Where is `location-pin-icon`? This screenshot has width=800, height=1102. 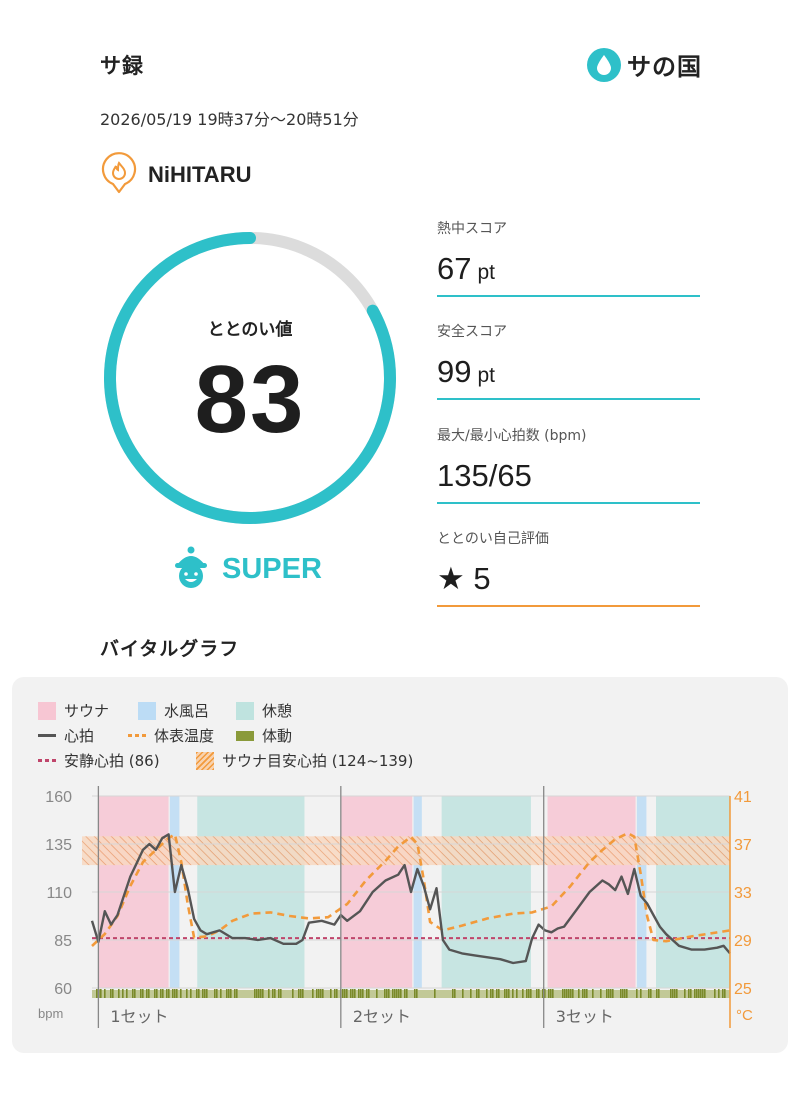
location-pin-icon is located at coordinates (119, 175).